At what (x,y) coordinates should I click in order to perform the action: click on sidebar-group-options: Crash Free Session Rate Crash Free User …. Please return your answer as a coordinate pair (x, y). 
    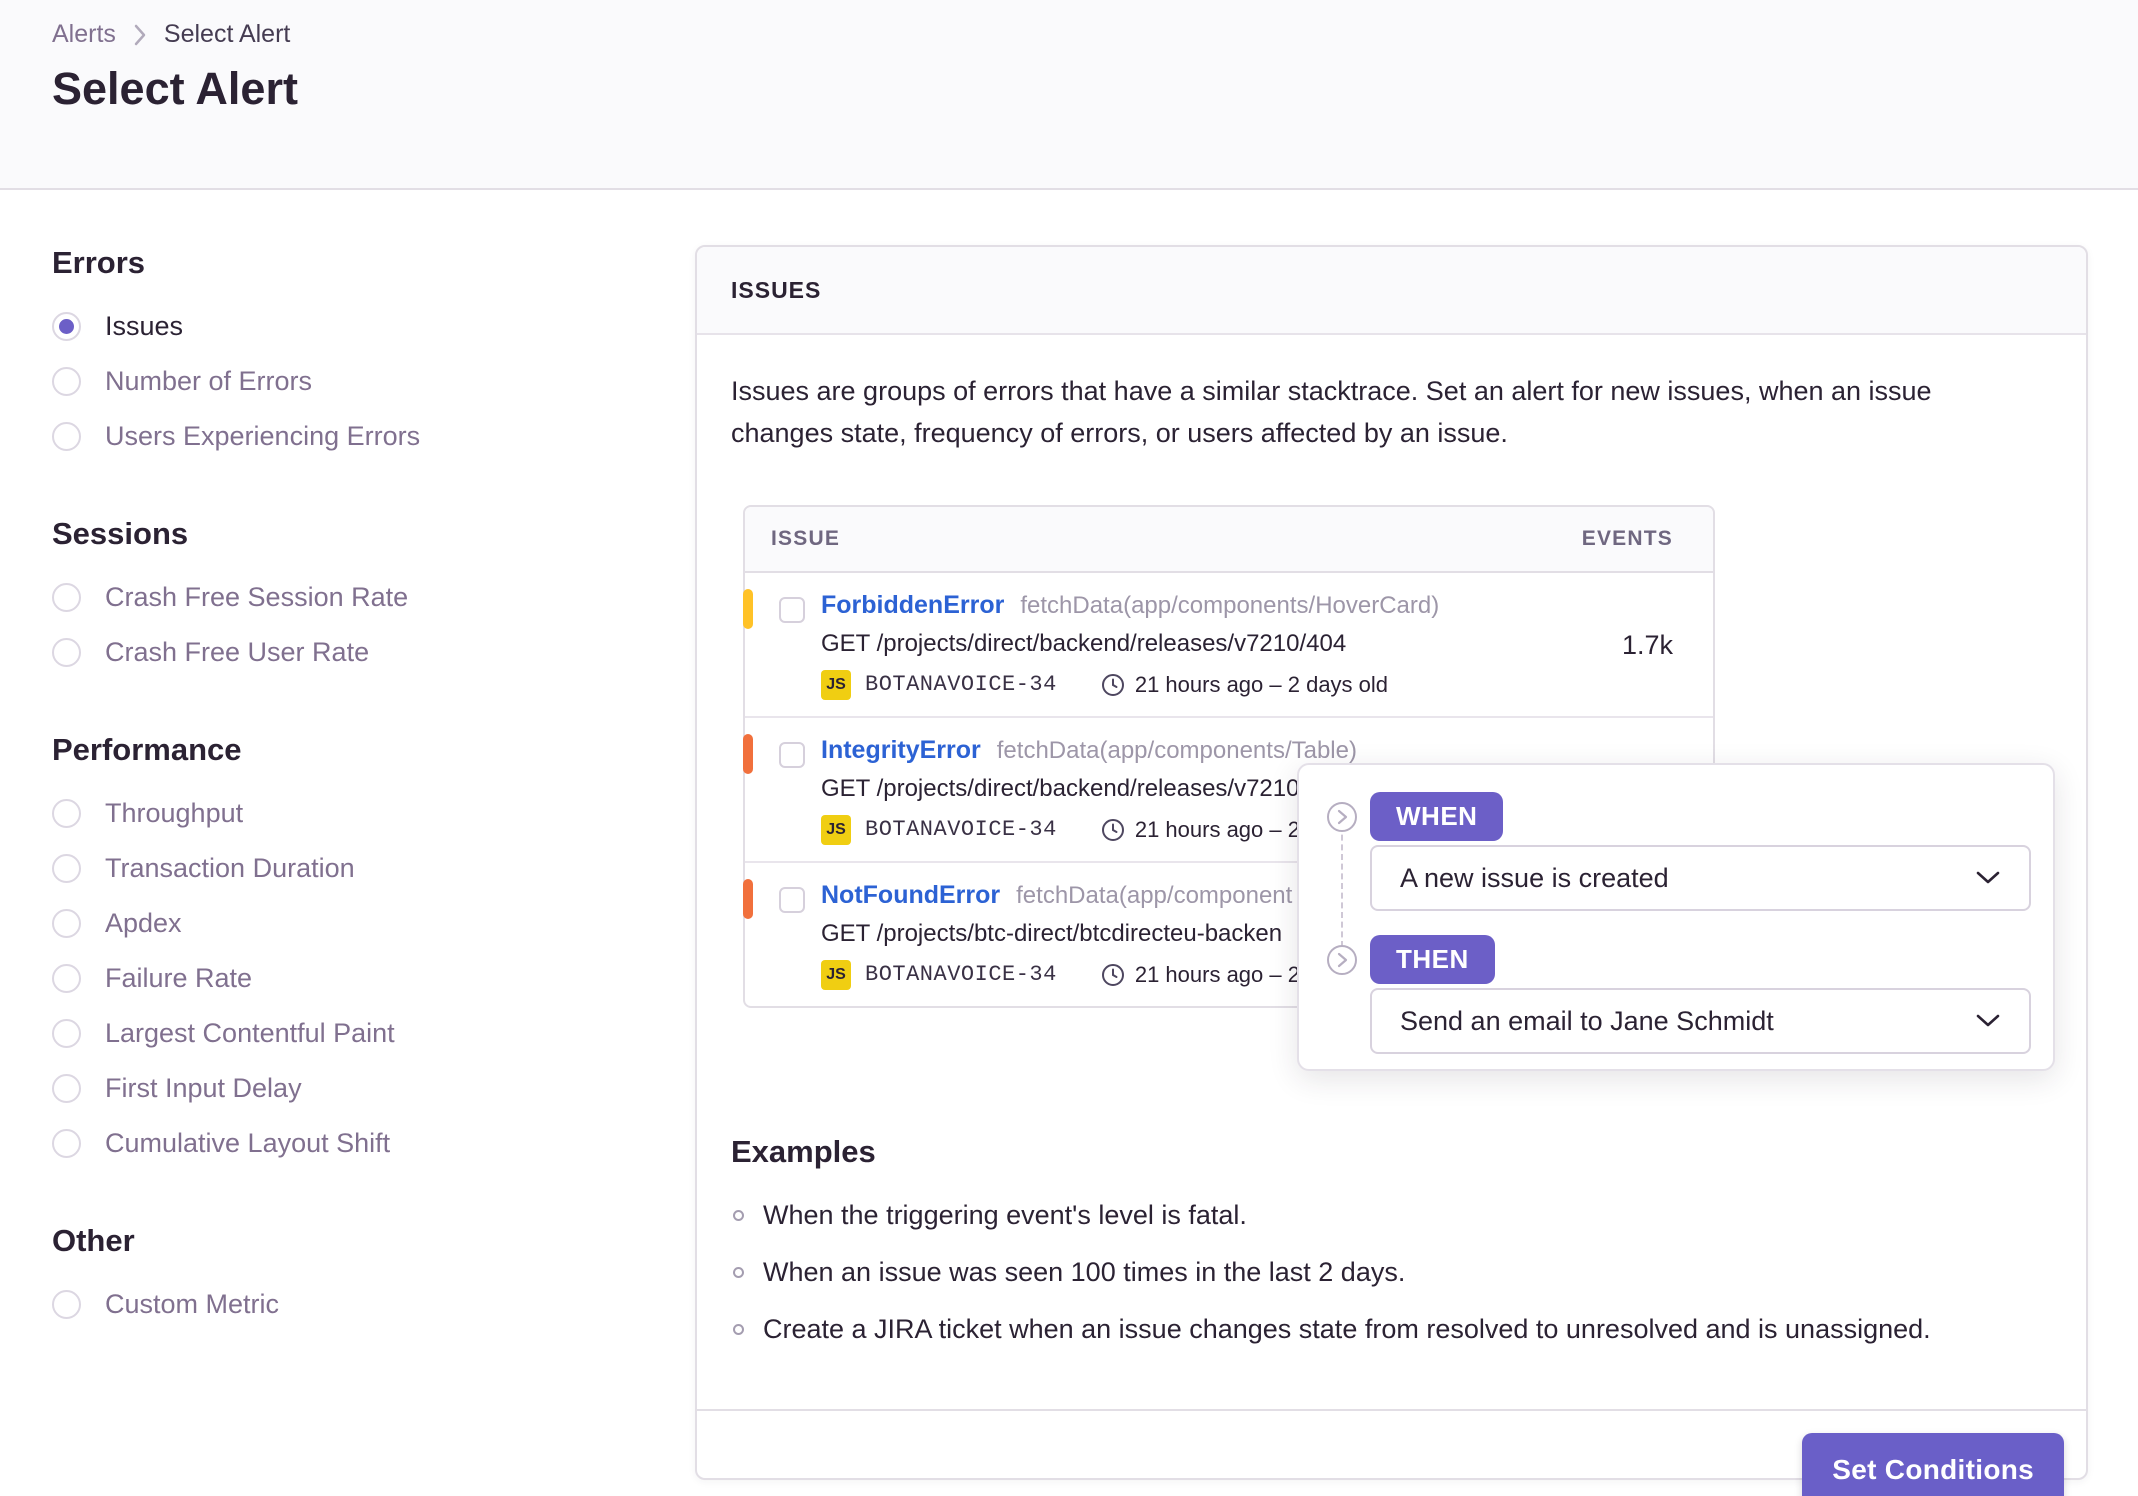
    Looking at the image, I should click on (373, 625).